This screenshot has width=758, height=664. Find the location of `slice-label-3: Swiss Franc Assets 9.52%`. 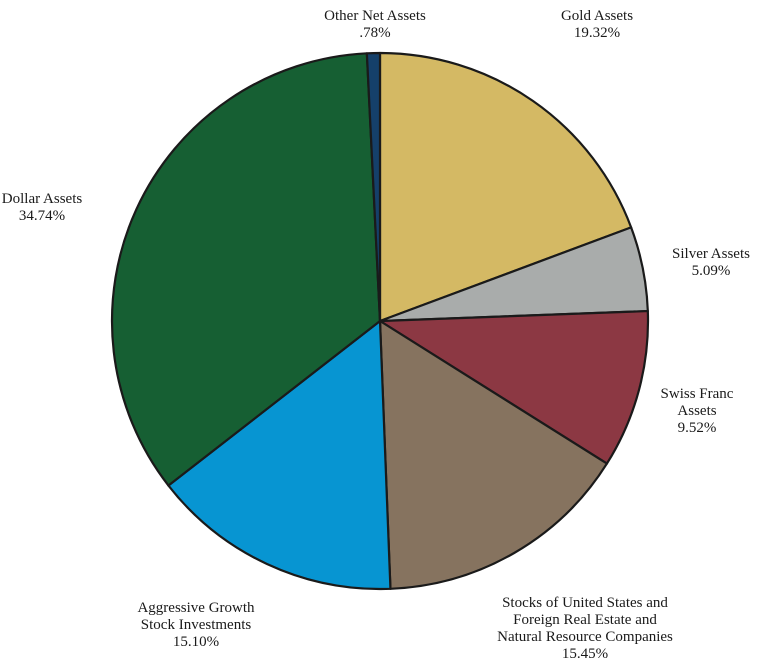

slice-label-3: Swiss Franc Assets 9.52% is located at coordinates (697, 411).